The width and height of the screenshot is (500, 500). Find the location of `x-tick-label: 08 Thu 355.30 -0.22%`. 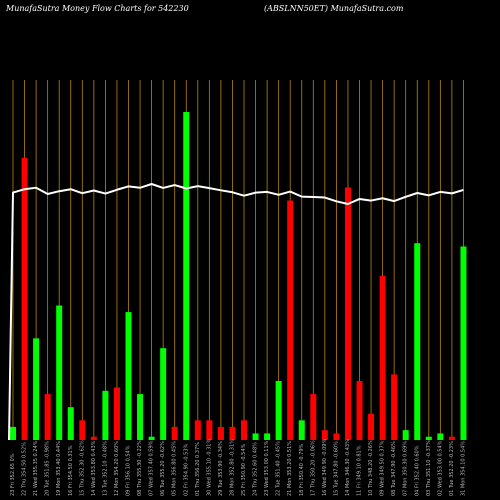

x-tick-label: 08 Thu 355.30 -0.22% is located at coordinates (140, 468).